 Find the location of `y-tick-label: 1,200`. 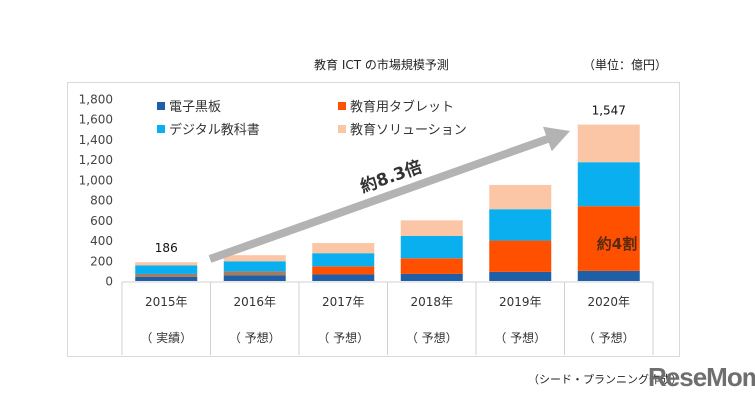

y-tick-label: 1,200 is located at coordinates (96, 160).